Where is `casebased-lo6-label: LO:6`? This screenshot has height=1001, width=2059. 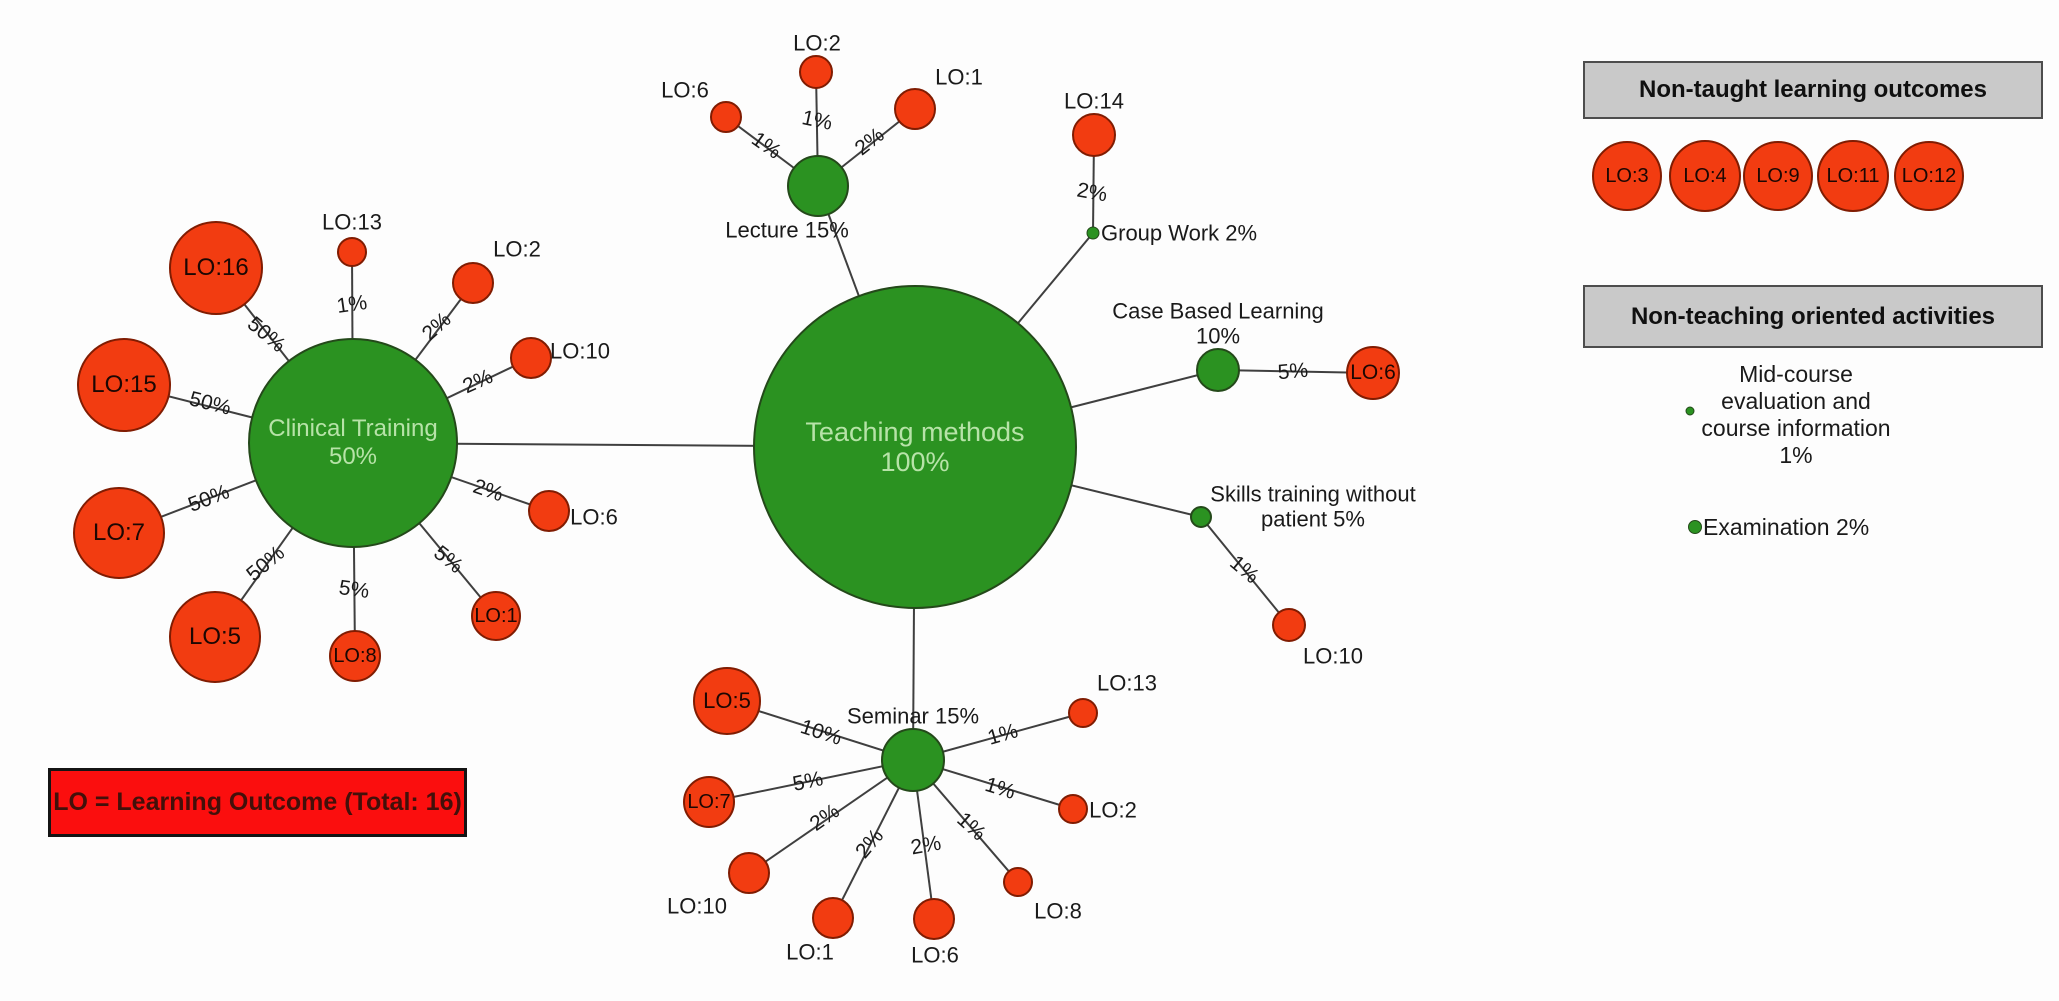
casebased-lo6-label: LO:6 is located at coordinates (1373, 372).